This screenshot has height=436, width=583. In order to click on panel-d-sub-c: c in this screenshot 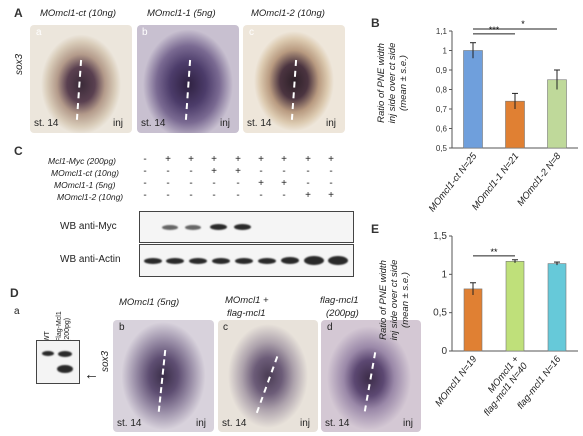, I will do `click(225, 327)`.